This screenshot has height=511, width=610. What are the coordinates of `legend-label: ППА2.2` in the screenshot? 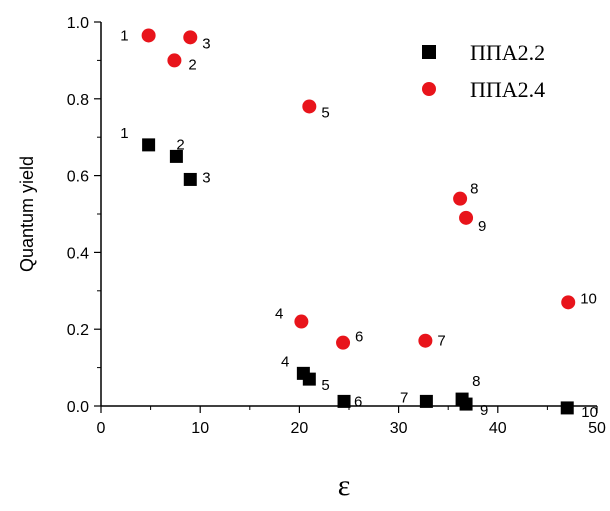 It's located at (507, 52).